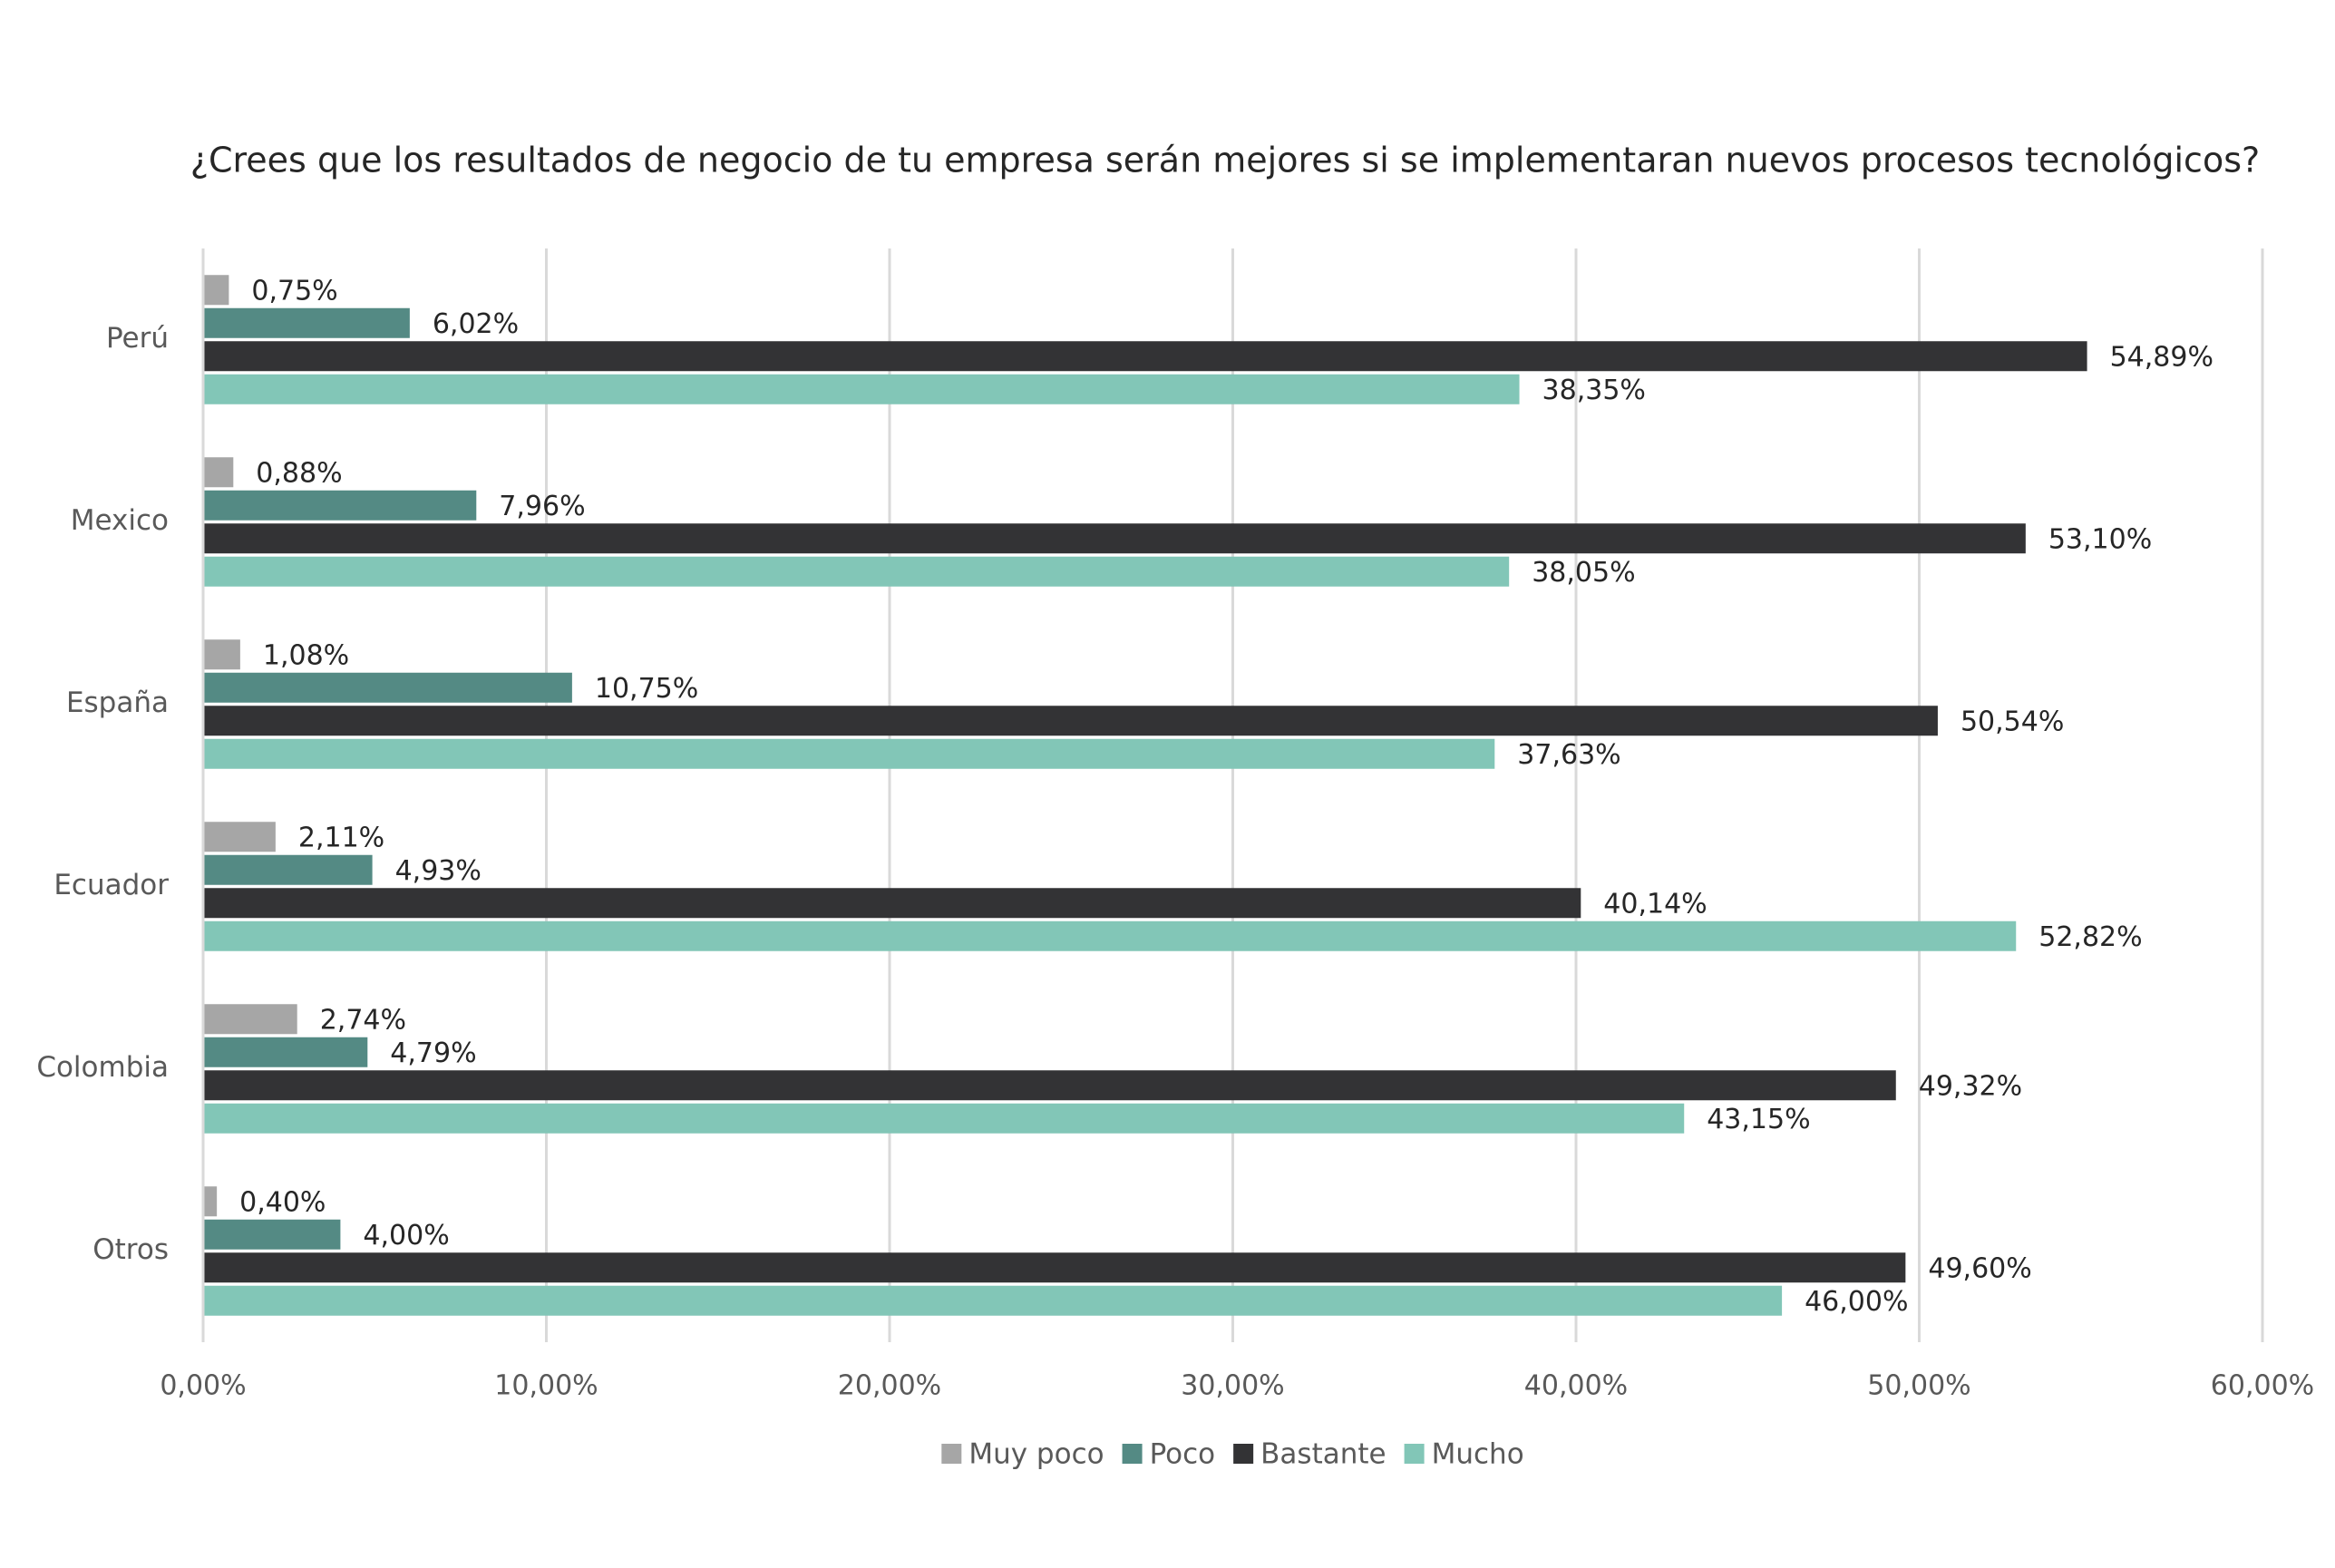 The height and width of the screenshot is (1568, 2335). What do you see at coordinates (1918, 1386) in the screenshot?
I see `x-tick-label: 50,00%` at bounding box center [1918, 1386].